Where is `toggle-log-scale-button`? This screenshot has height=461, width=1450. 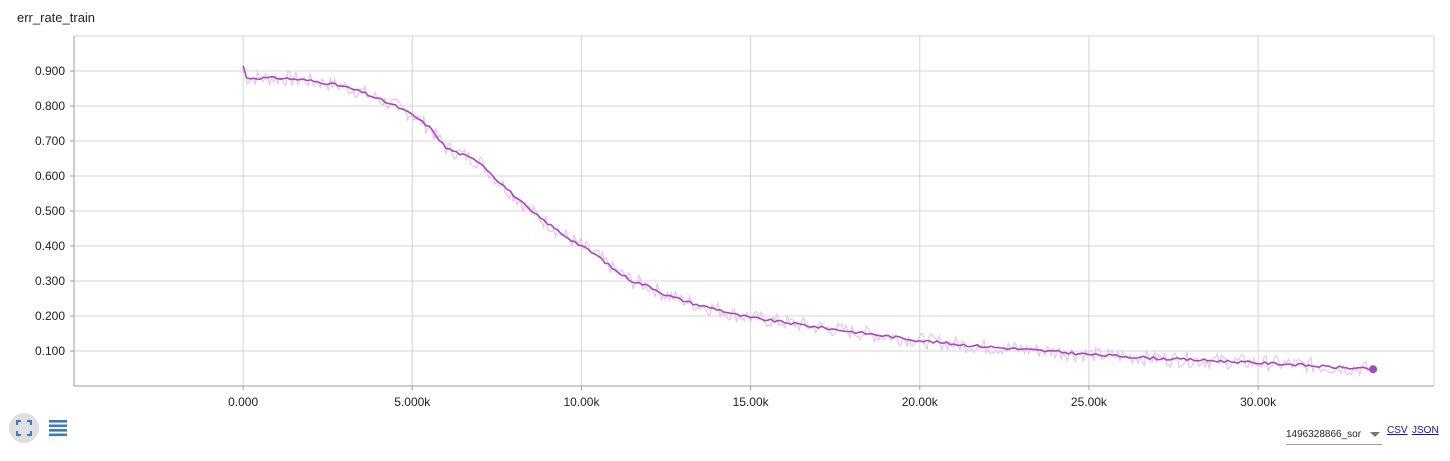 toggle-log-scale-button is located at coordinates (58, 428).